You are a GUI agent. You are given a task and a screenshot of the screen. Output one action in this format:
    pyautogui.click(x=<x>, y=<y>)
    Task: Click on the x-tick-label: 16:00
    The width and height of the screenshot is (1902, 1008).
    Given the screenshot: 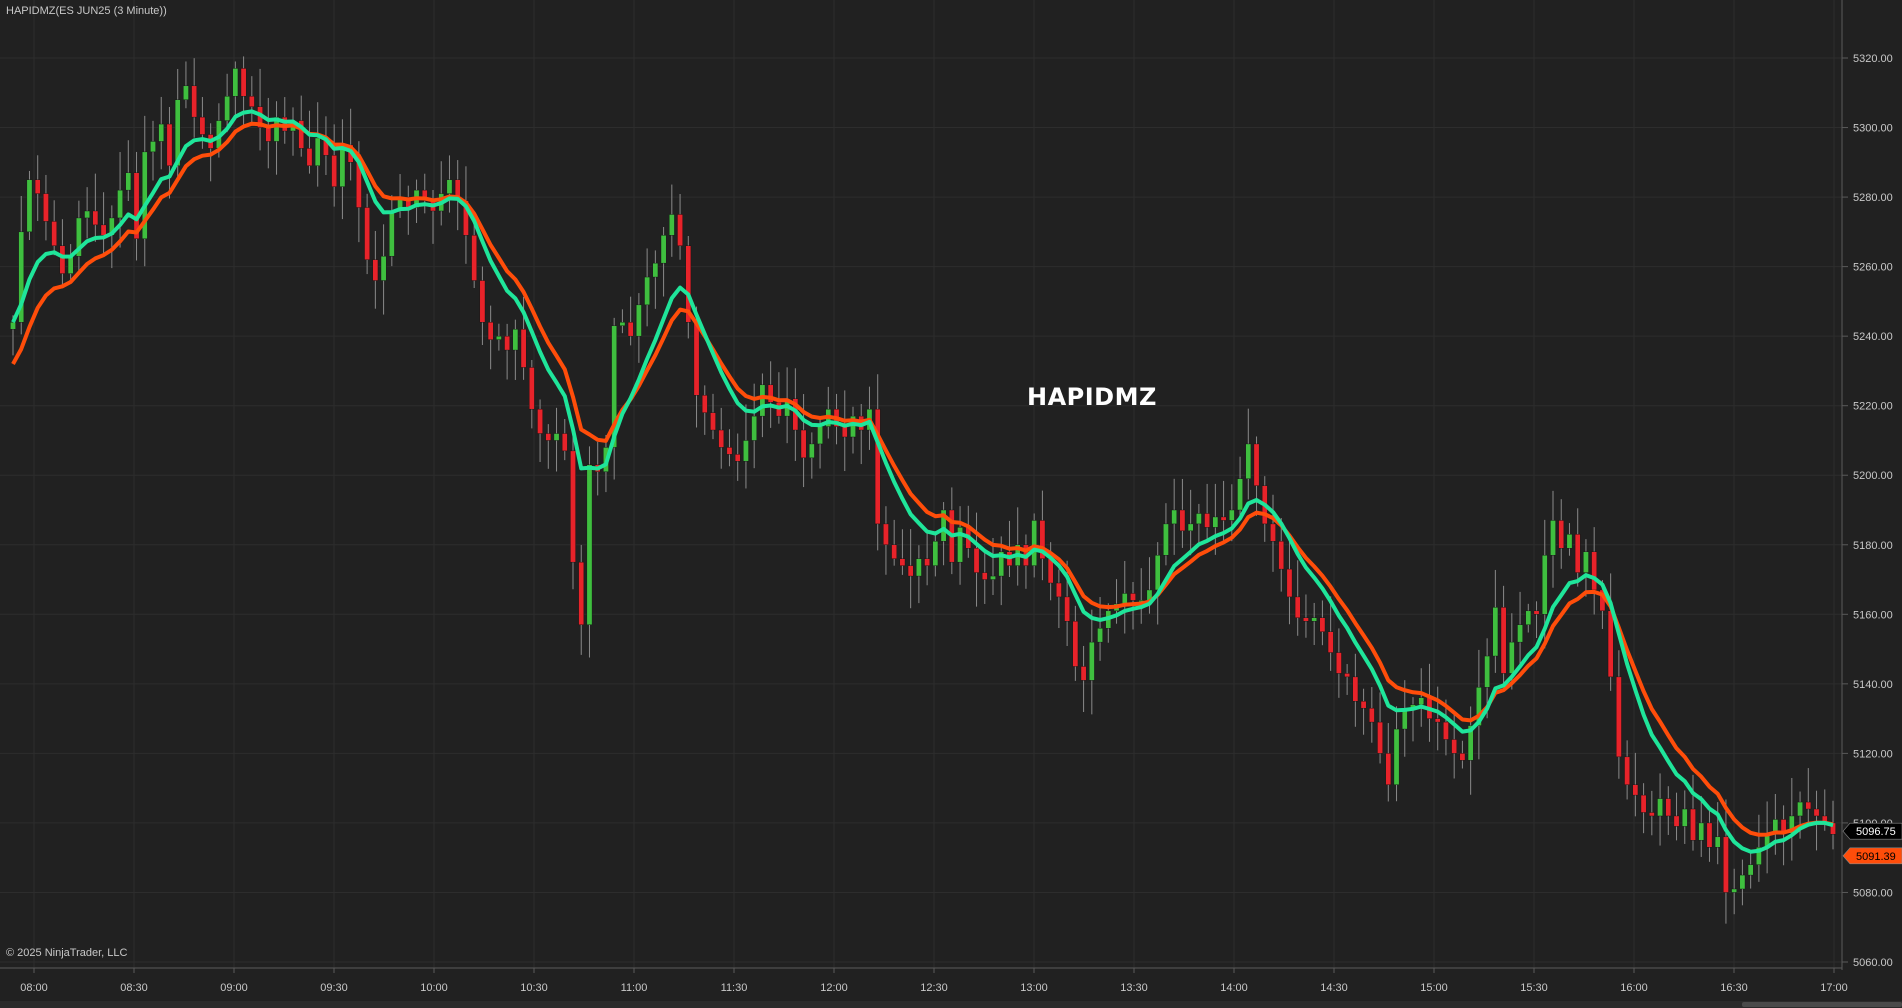 What is the action you would take?
    pyautogui.click(x=1634, y=988)
    